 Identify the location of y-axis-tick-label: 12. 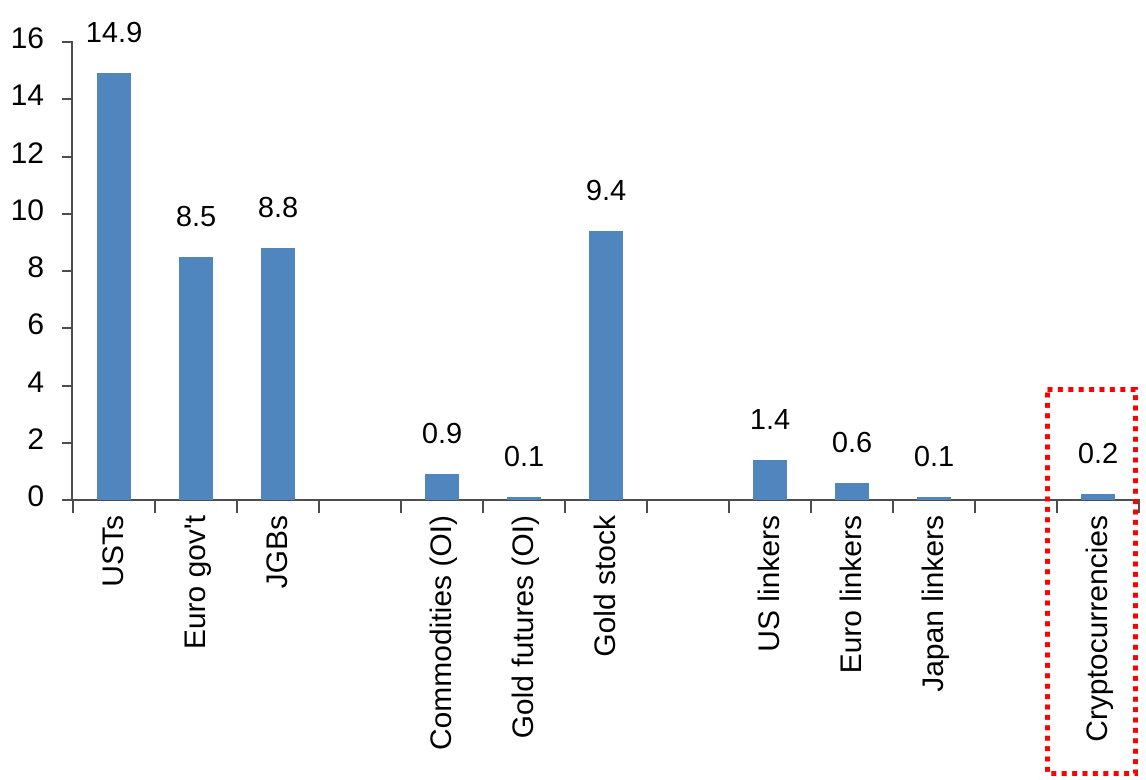
(27, 153).